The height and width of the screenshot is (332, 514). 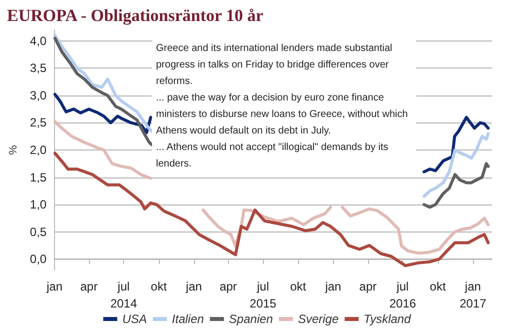 What do you see at coordinates (283, 114) in the screenshot?
I see `annotation: ... pave the way for a decision by euro zone finance ministers to disburse new loans to Greece, without which Athens would default on its debt in July.` at bounding box center [283, 114].